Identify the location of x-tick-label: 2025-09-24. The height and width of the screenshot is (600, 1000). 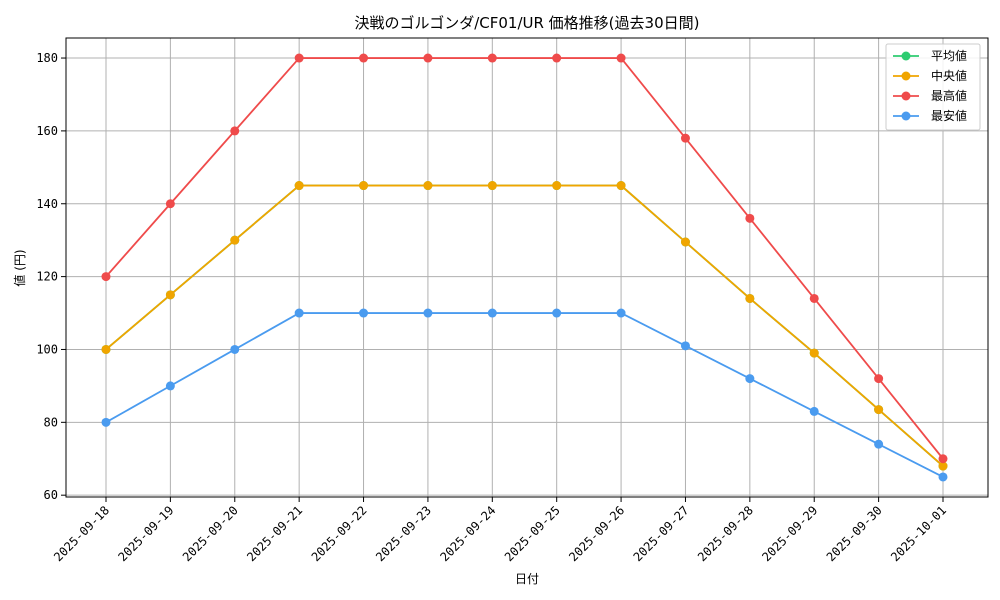
(467, 533).